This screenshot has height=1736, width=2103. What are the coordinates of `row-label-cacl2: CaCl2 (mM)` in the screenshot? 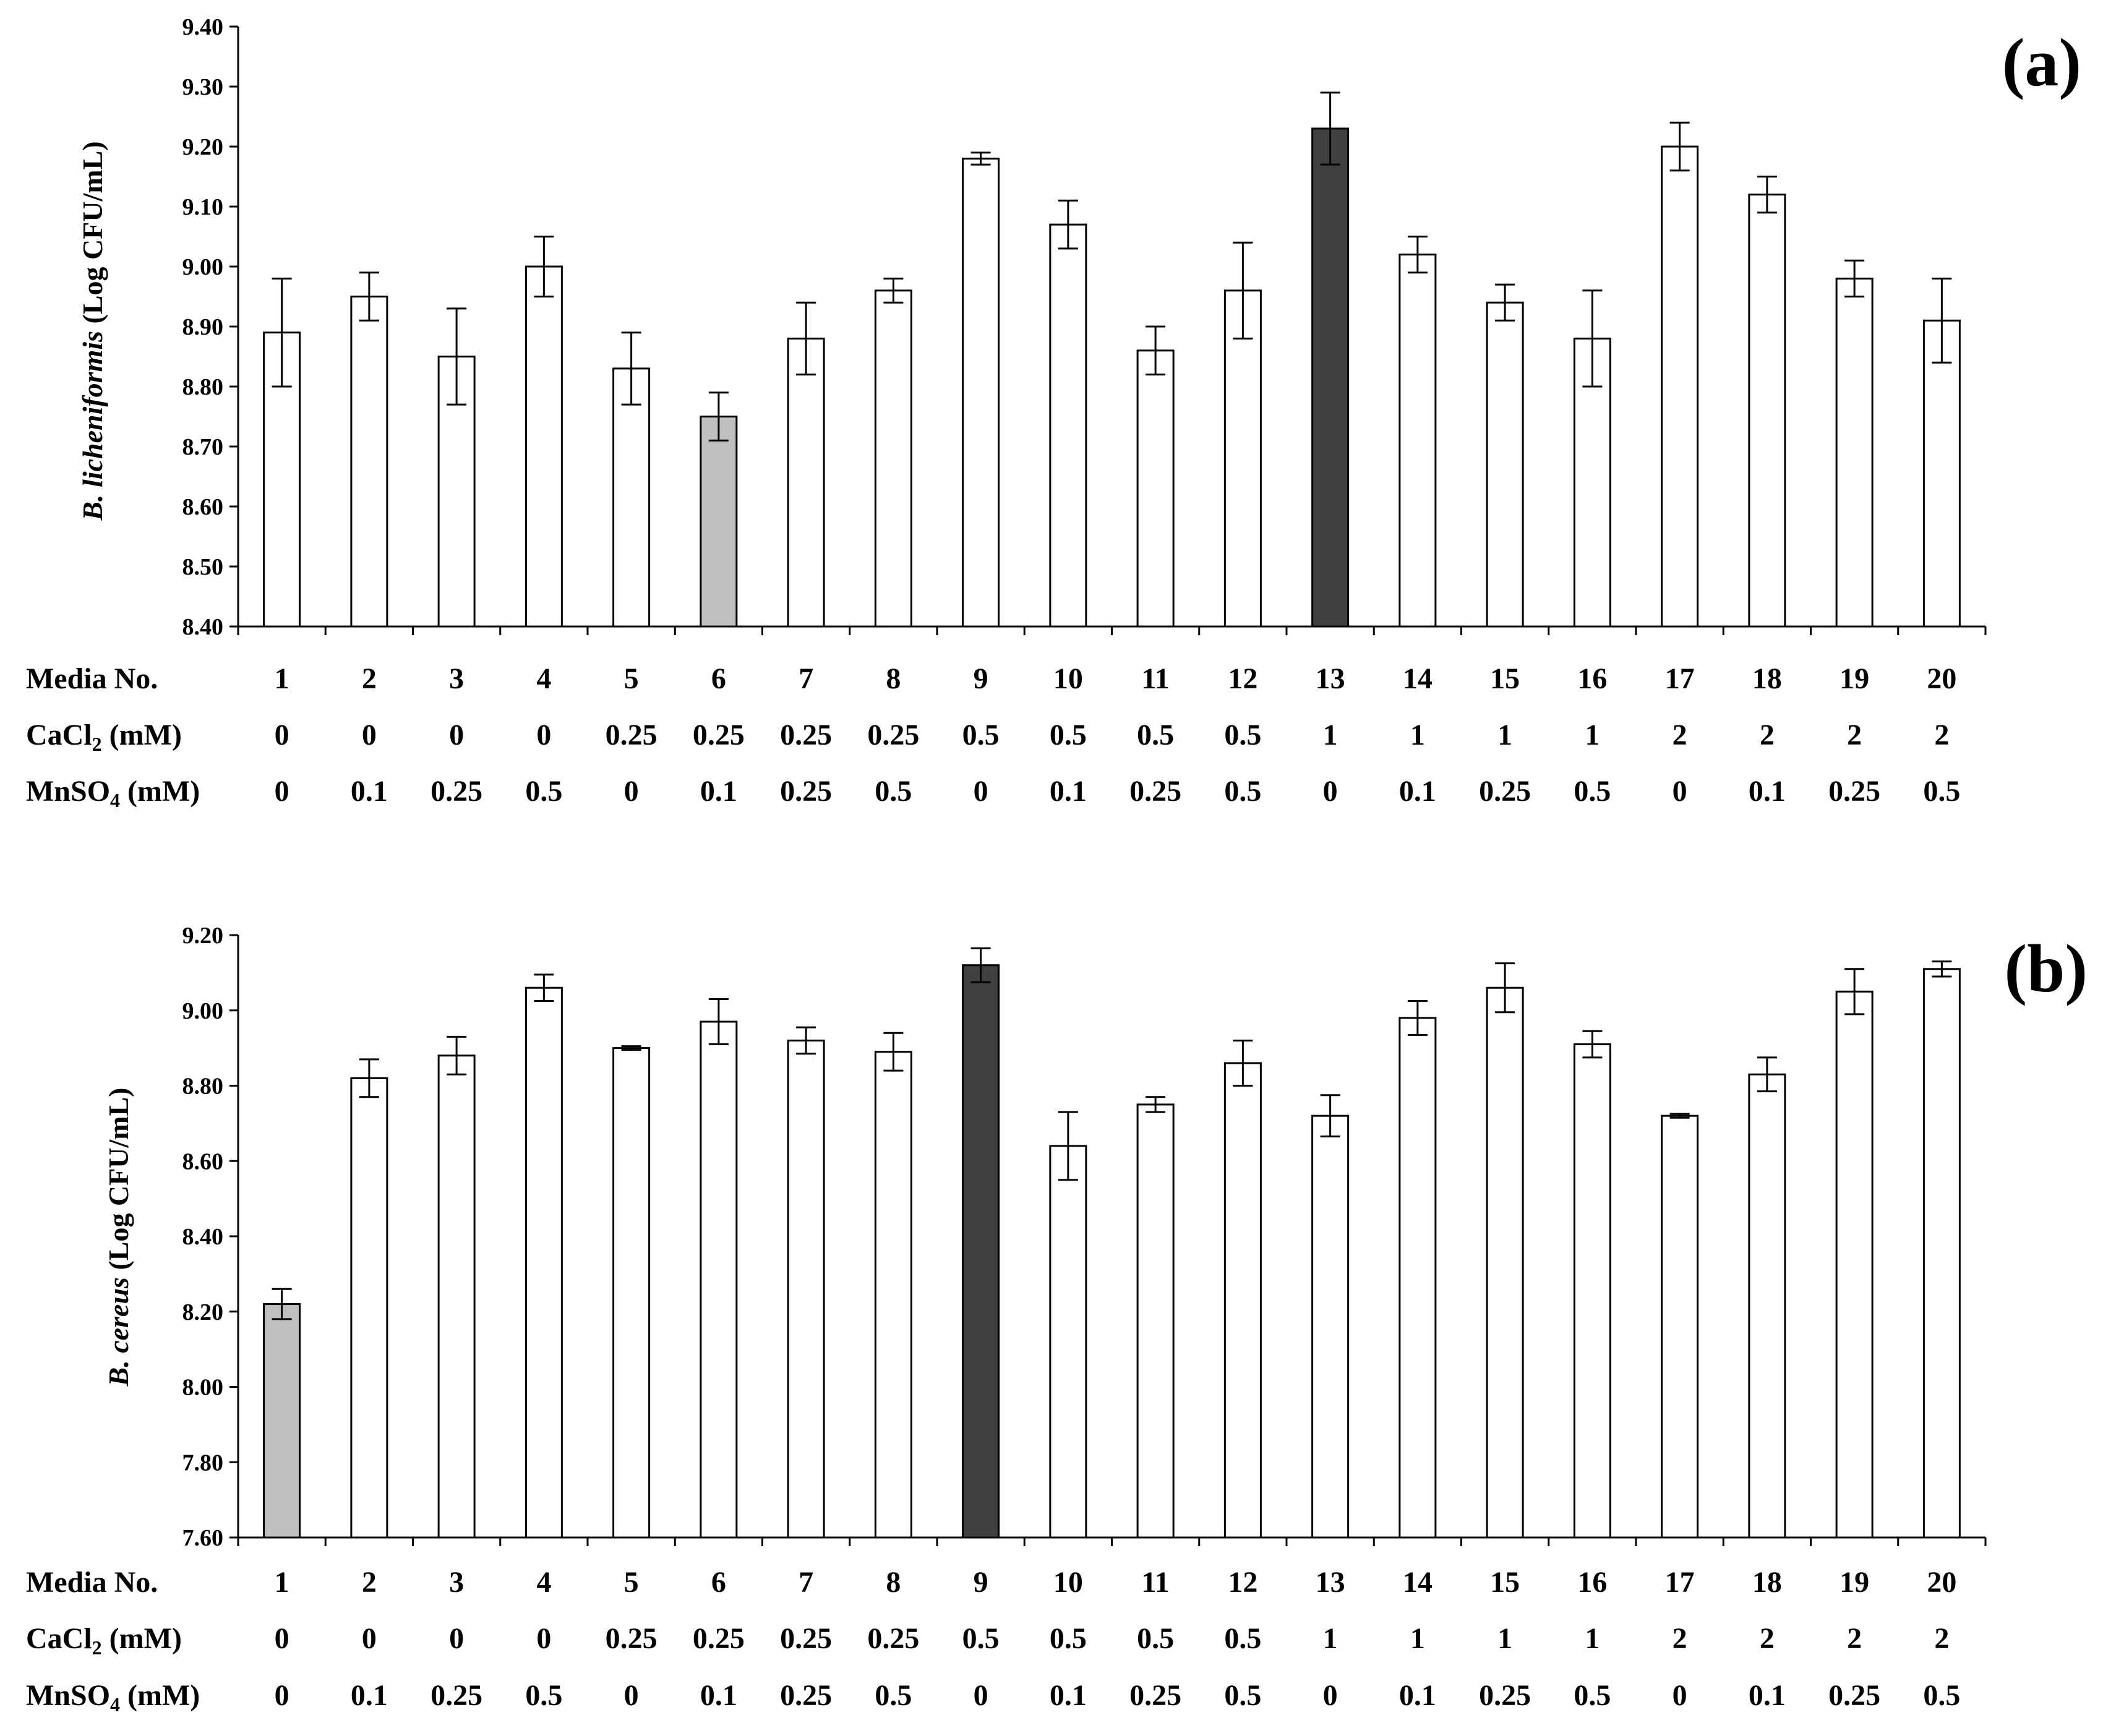 It's located at (104, 737).